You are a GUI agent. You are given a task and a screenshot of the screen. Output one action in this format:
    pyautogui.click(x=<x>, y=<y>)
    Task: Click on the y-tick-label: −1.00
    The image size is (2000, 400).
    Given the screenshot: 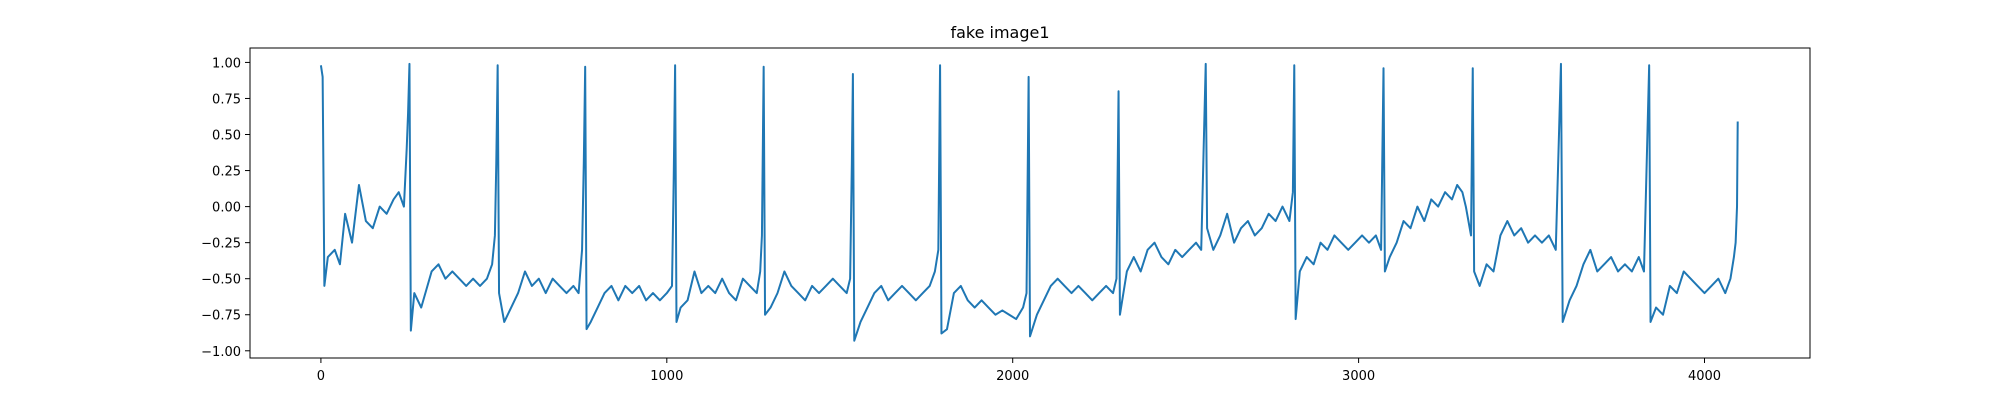 What is the action you would take?
    pyautogui.click(x=221, y=352)
    